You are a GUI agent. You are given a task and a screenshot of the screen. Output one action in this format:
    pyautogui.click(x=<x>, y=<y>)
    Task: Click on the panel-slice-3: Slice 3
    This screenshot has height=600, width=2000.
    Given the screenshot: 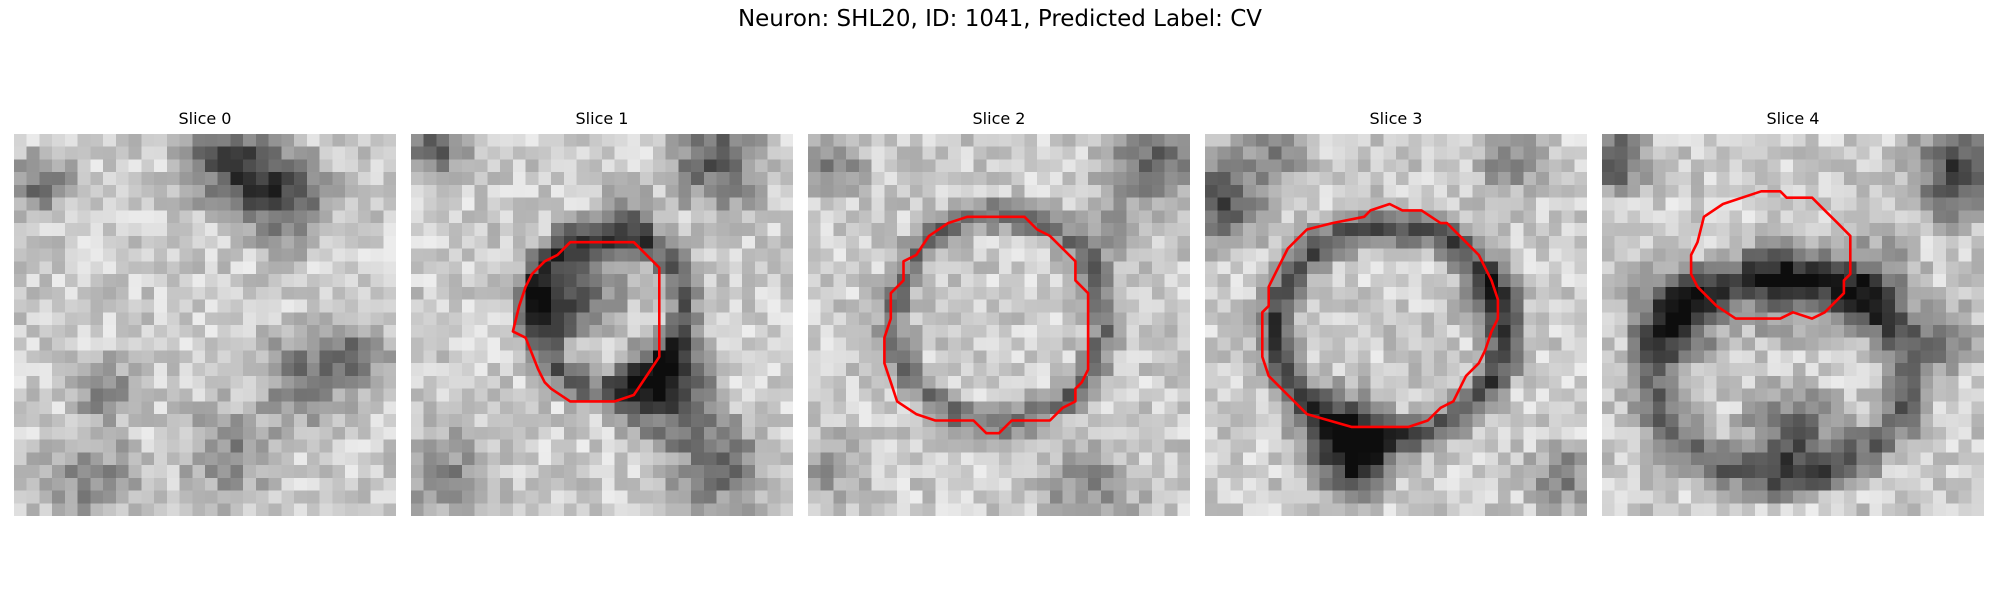 What is the action you would take?
    pyautogui.click(x=1396, y=310)
    